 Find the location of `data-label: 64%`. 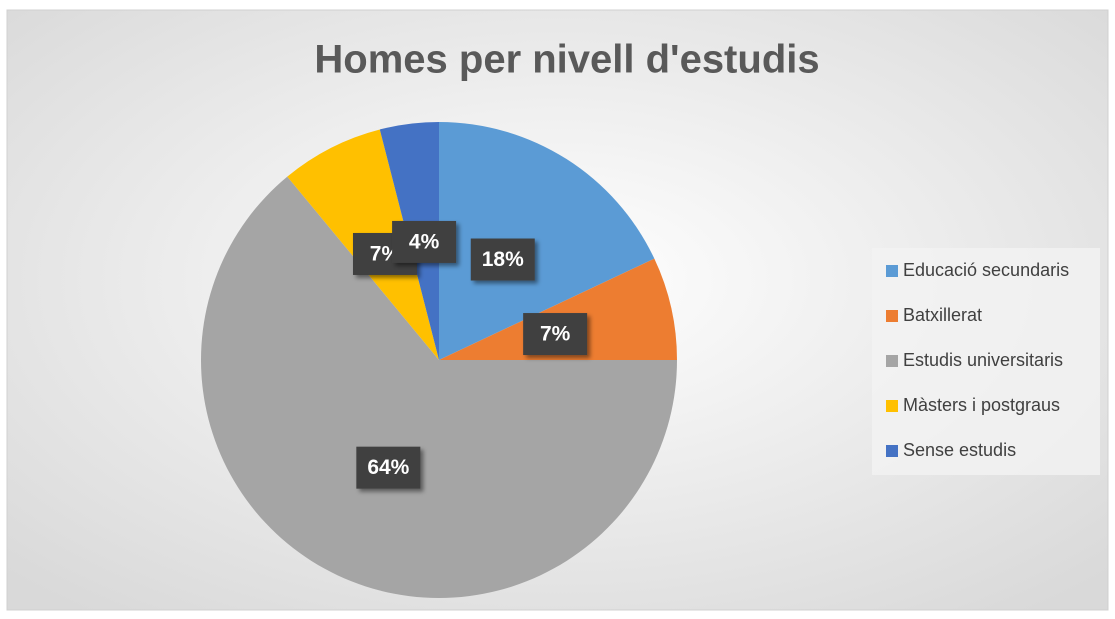

data-label: 64% is located at coordinates (388, 467).